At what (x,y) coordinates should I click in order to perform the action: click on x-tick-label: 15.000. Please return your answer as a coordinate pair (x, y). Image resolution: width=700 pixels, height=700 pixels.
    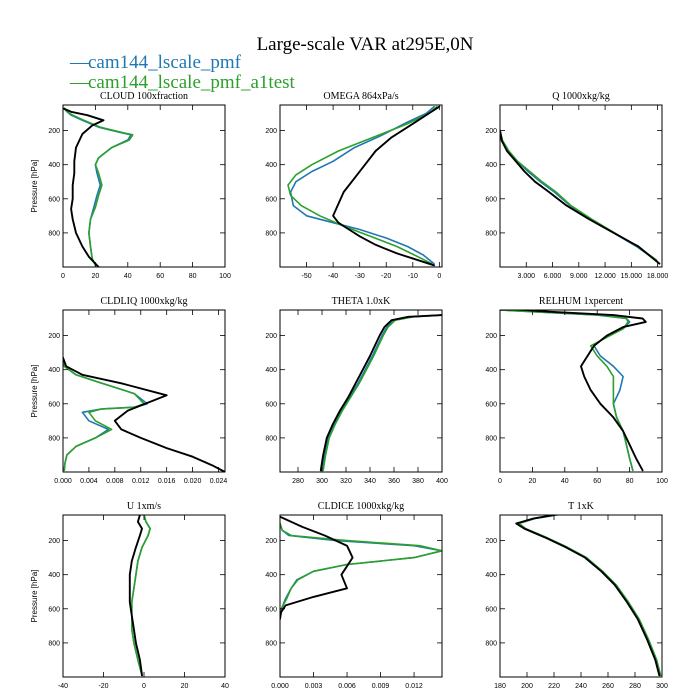
    Looking at the image, I should click on (632, 276).